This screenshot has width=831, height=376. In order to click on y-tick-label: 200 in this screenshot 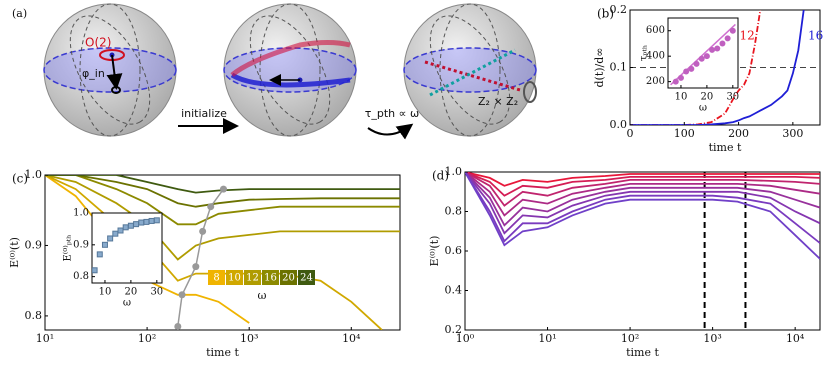, I will do `click(655, 81)`.